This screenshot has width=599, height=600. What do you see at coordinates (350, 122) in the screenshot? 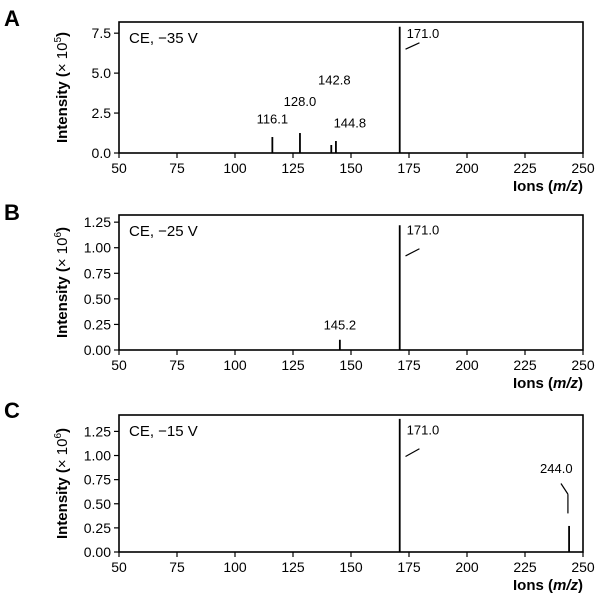
I see `peak-label: 144.8` at bounding box center [350, 122].